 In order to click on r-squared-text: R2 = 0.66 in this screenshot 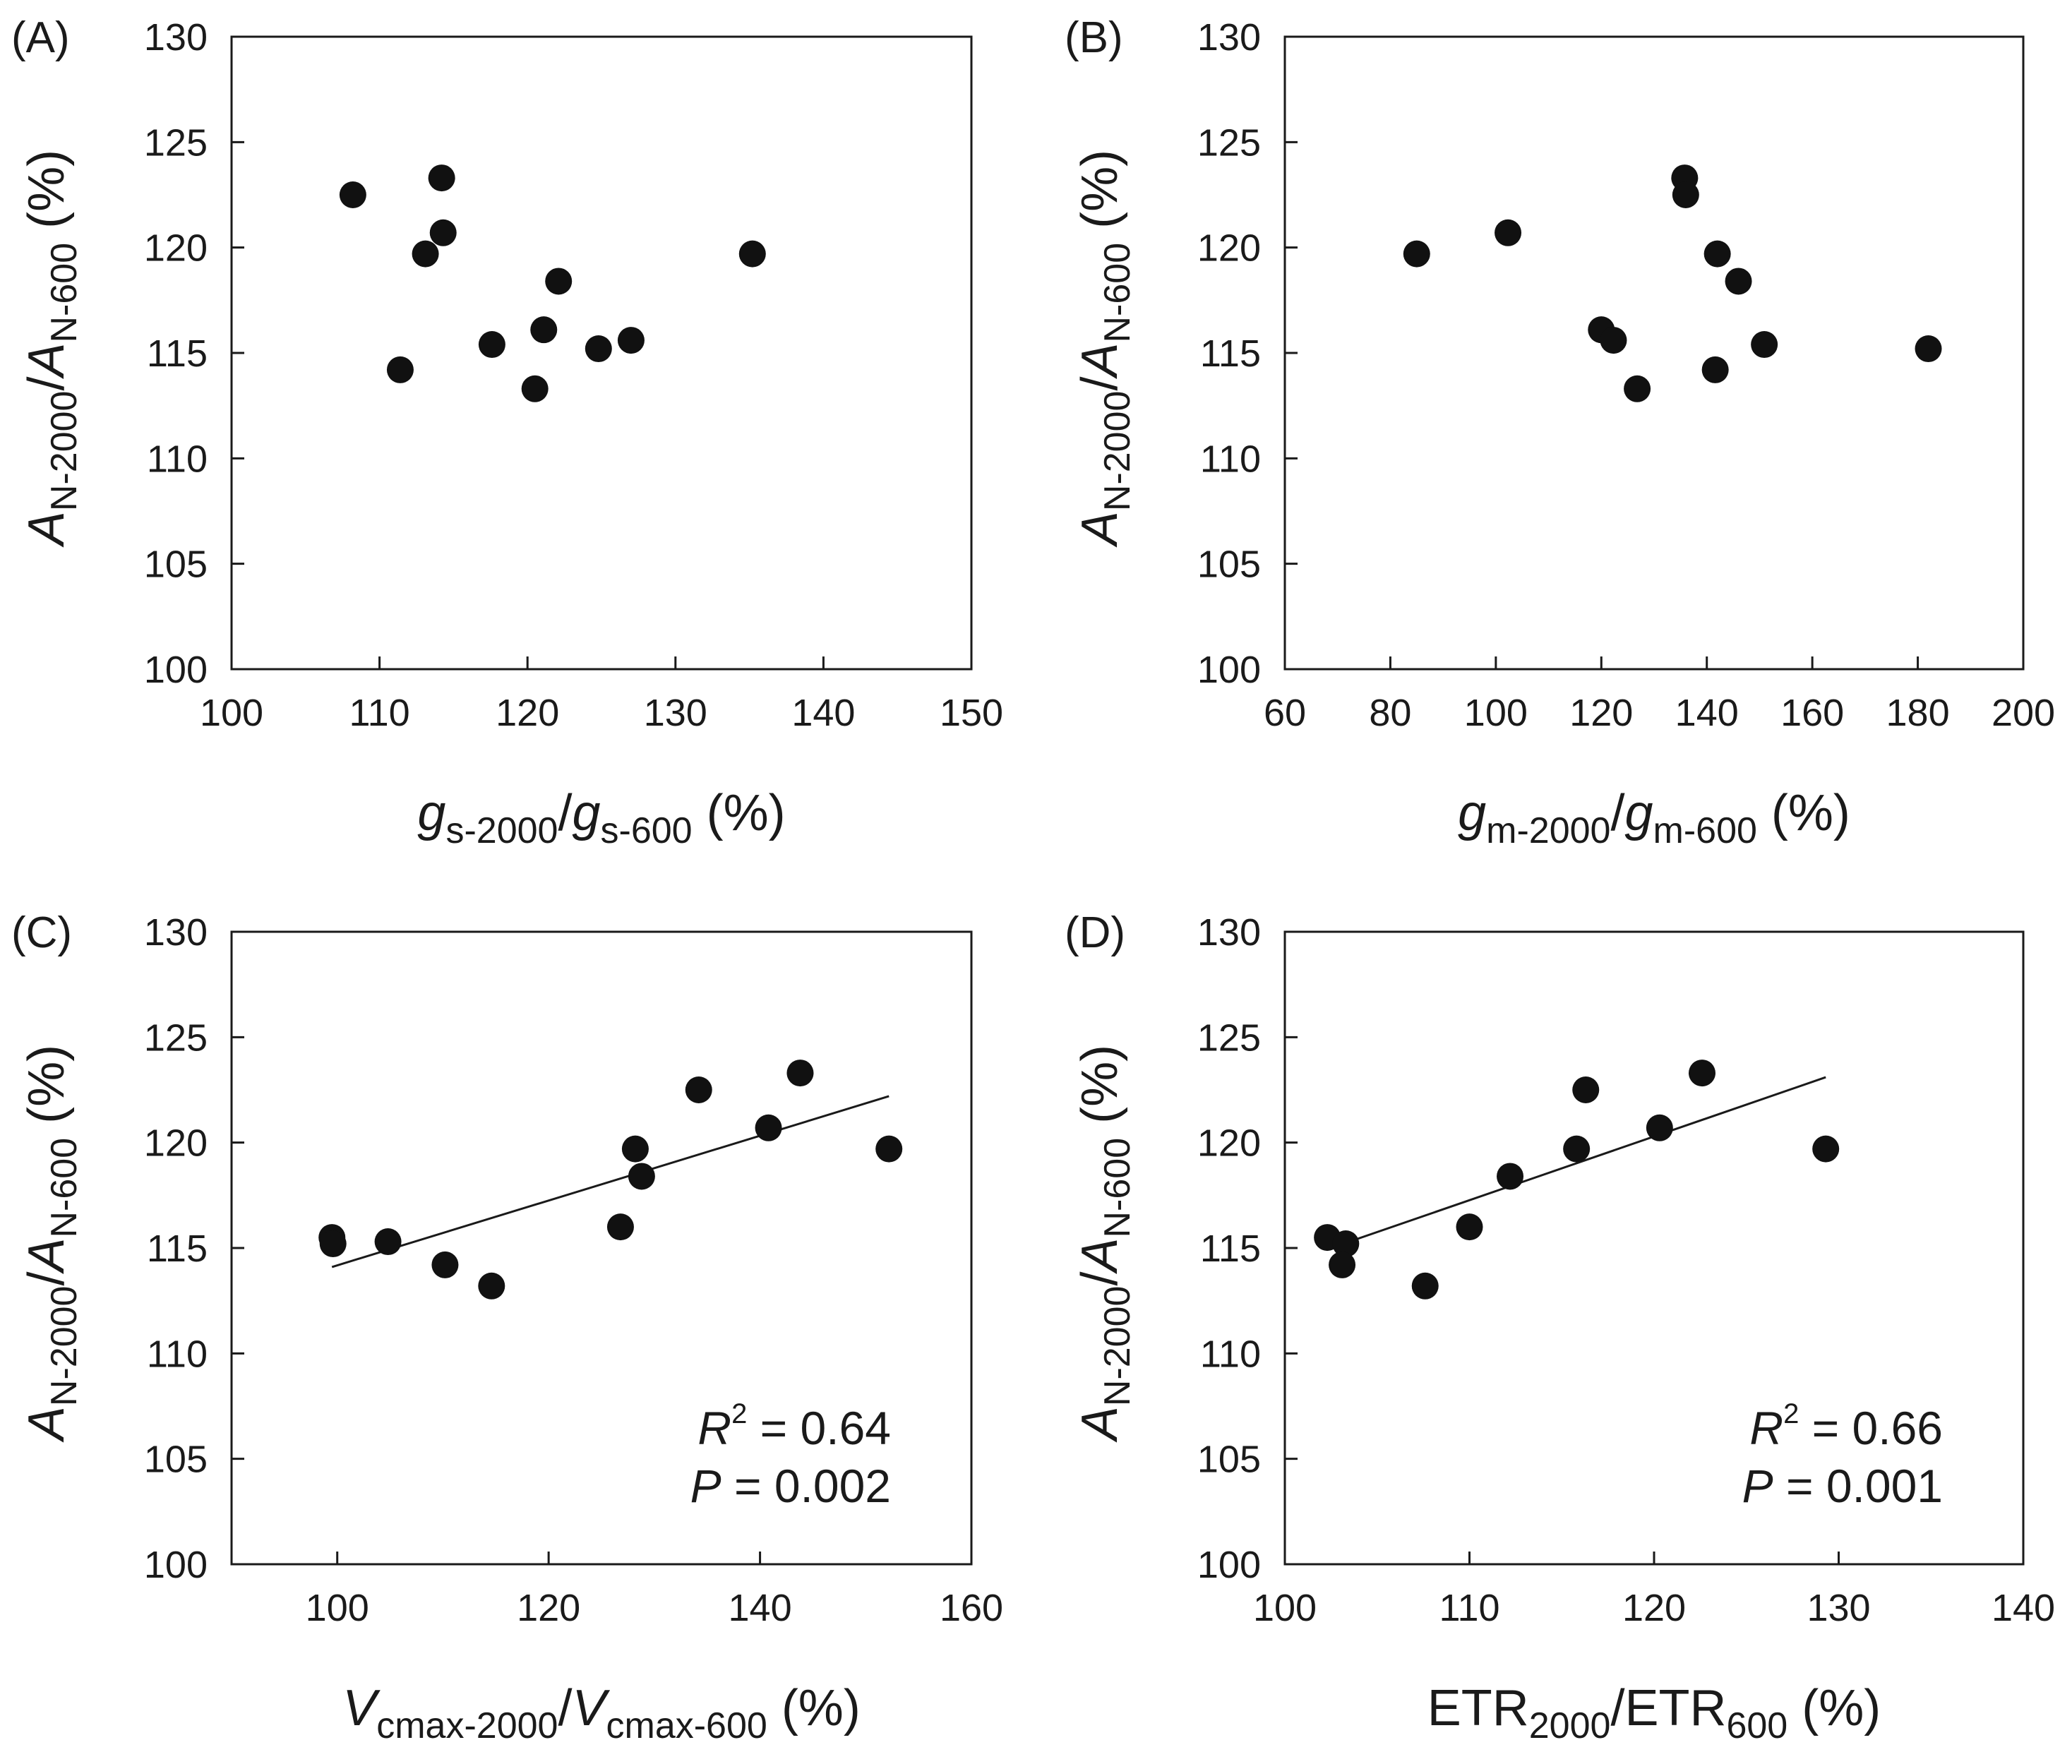, I will do `click(1846, 1426)`.